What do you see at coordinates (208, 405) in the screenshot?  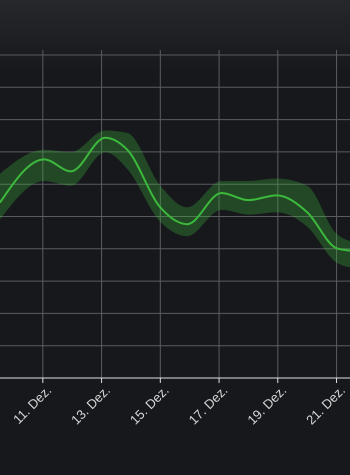 I see `x-tick-label: 17. Dez.` at bounding box center [208, 405].